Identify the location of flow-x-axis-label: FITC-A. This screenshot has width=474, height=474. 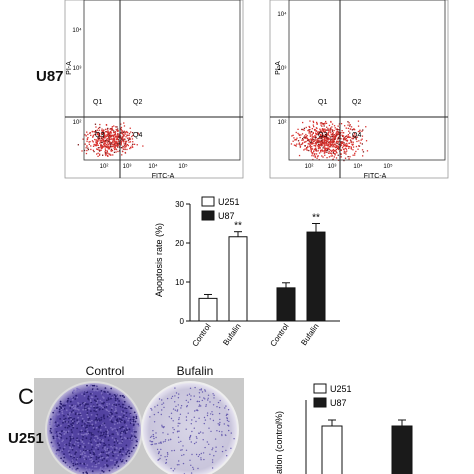
(163, 176).